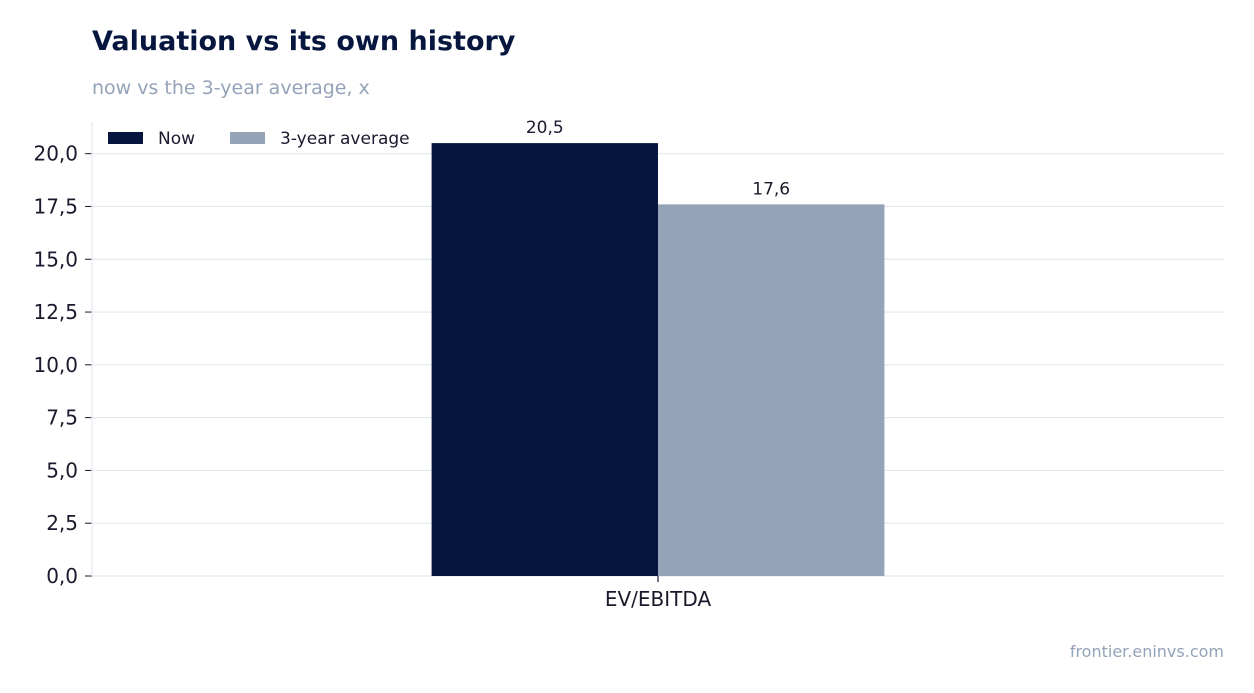 The width and height of the screenshot is (1254, 693). What do you see at coordinates (62, 576) in the screenshot?
I see `y-tick-label: 0,0` at bounding box center [62, 576].